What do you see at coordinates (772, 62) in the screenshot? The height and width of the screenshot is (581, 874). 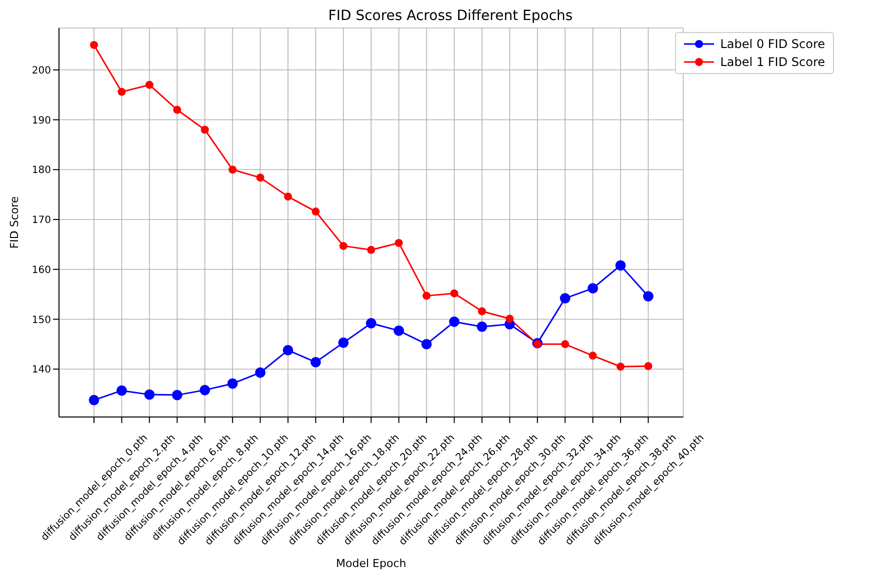 I see `legend-label: Label 1 FID Score` at bounding box center [772, 62].